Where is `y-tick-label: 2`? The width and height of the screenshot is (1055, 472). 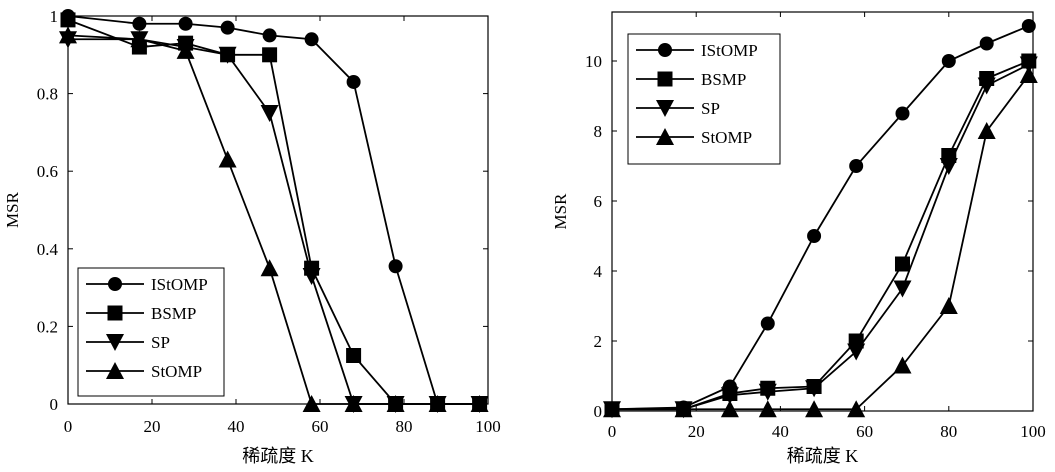 y-tick-label: 2 is located at coordinates (598, 341).